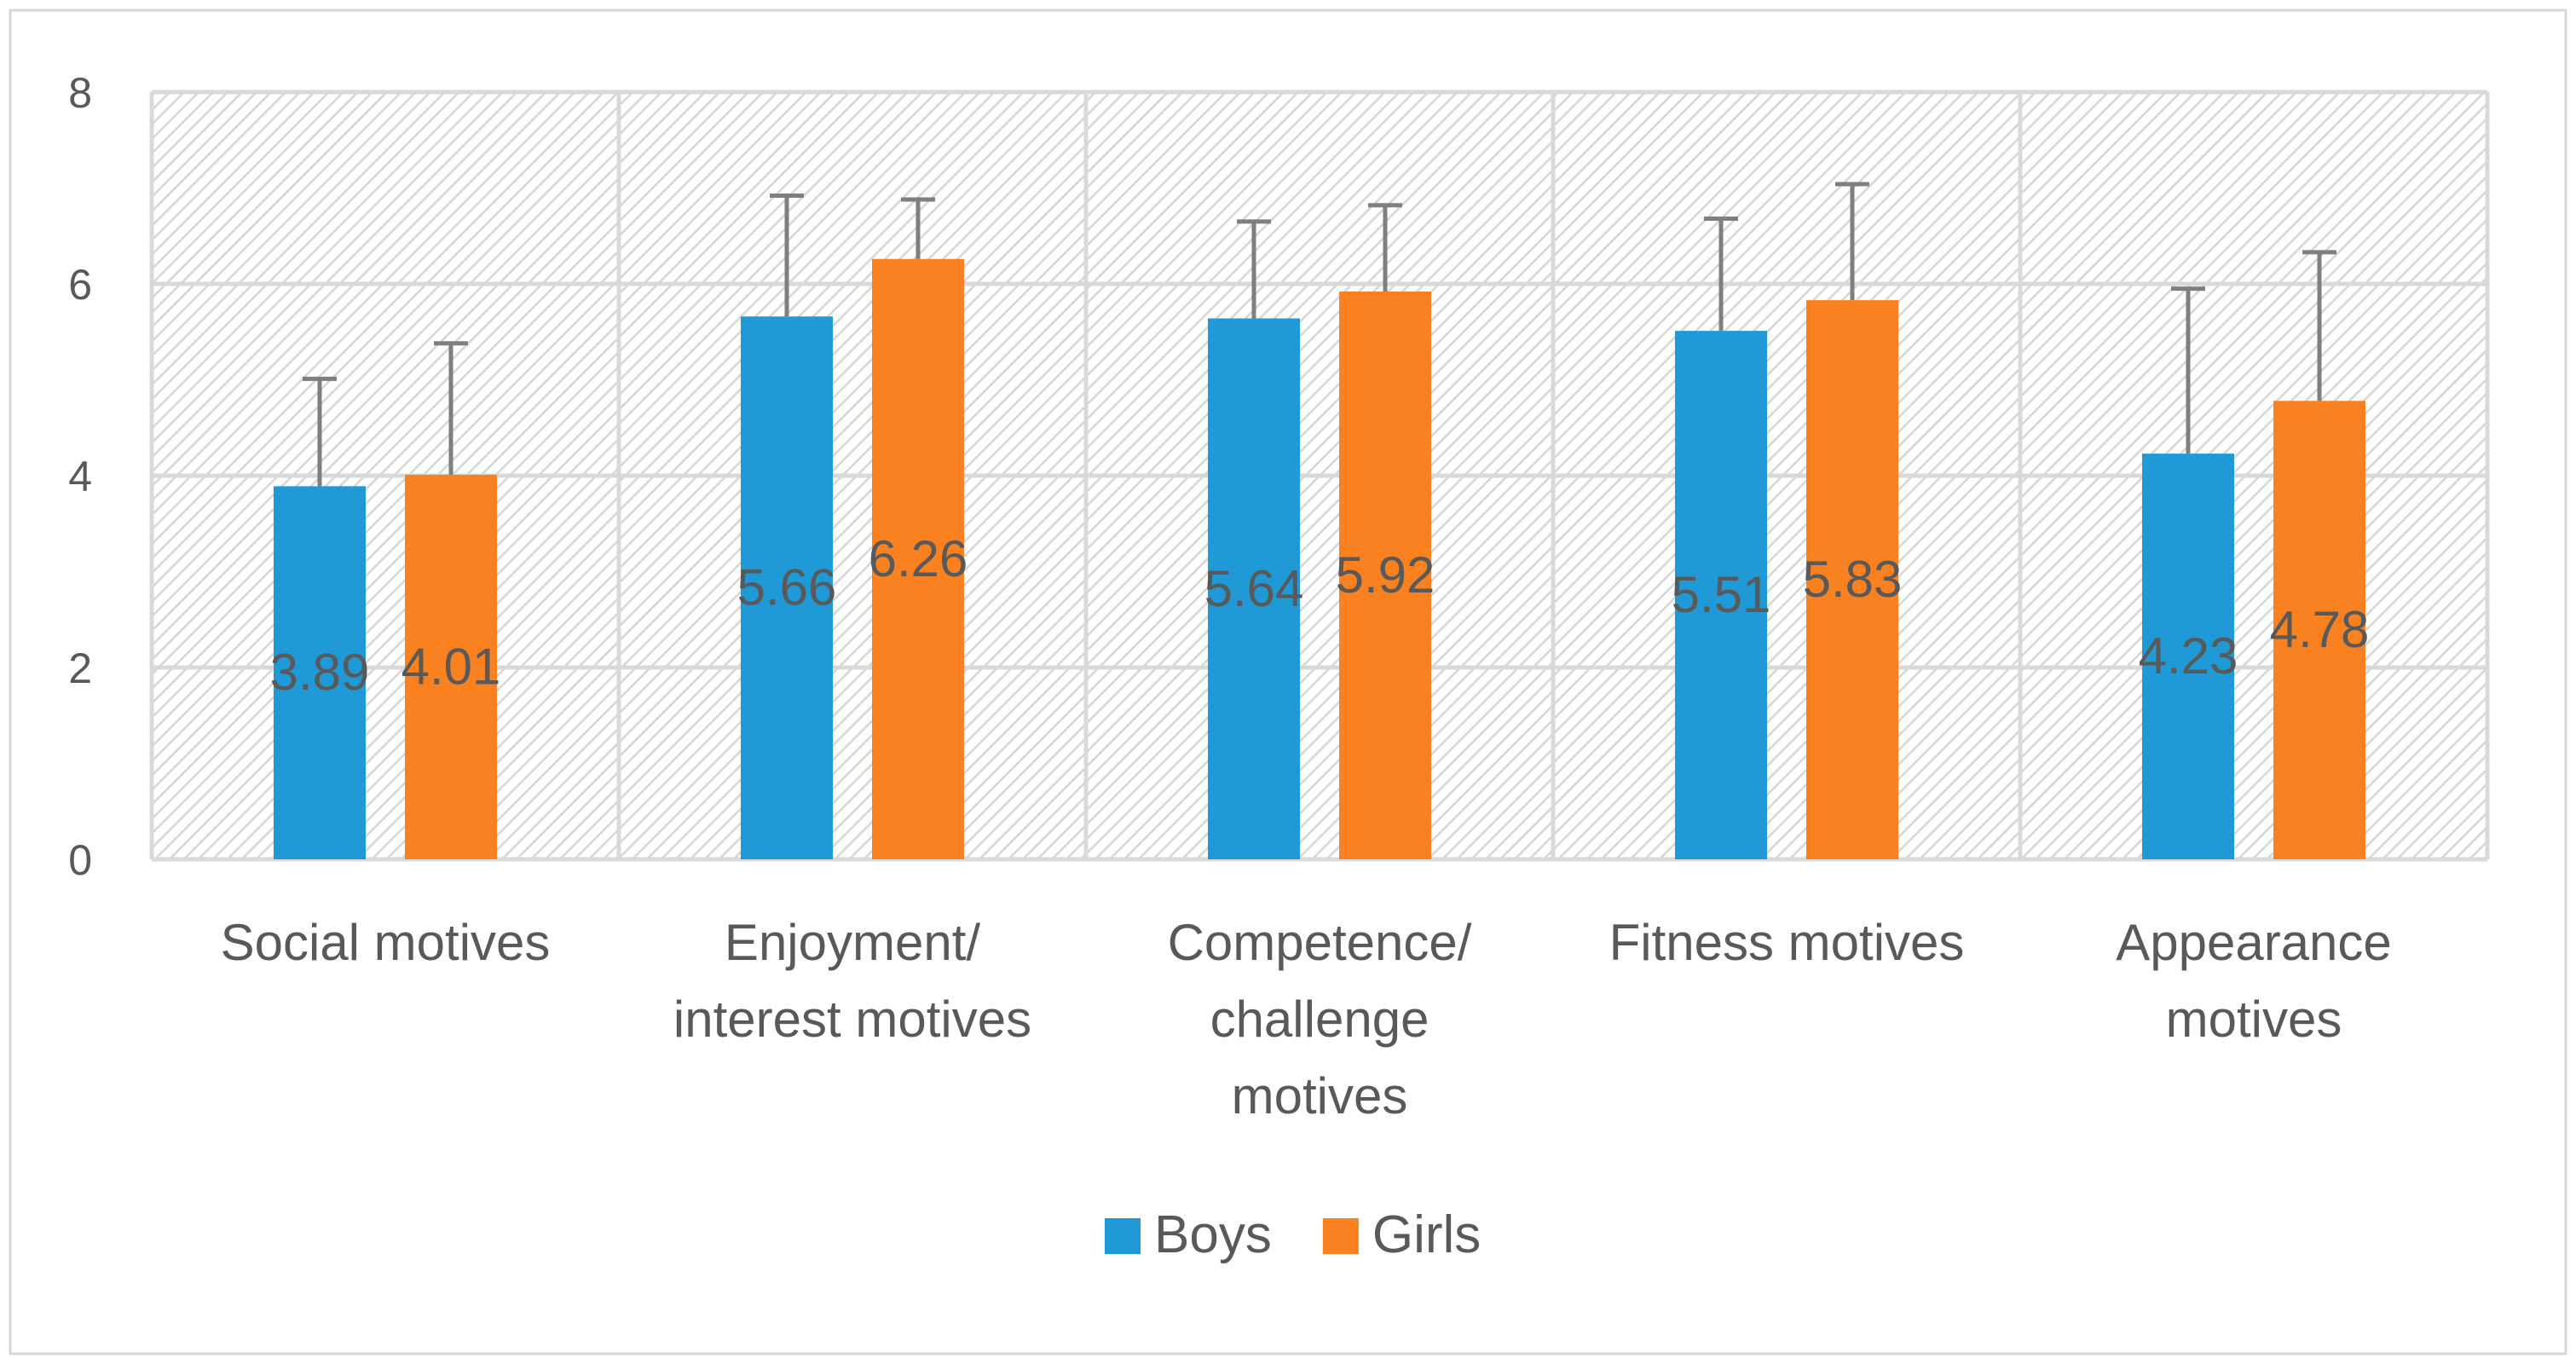 The image size is (2576, 1364). I want to click on category-label: Fitness motives, so click(1787, 943).